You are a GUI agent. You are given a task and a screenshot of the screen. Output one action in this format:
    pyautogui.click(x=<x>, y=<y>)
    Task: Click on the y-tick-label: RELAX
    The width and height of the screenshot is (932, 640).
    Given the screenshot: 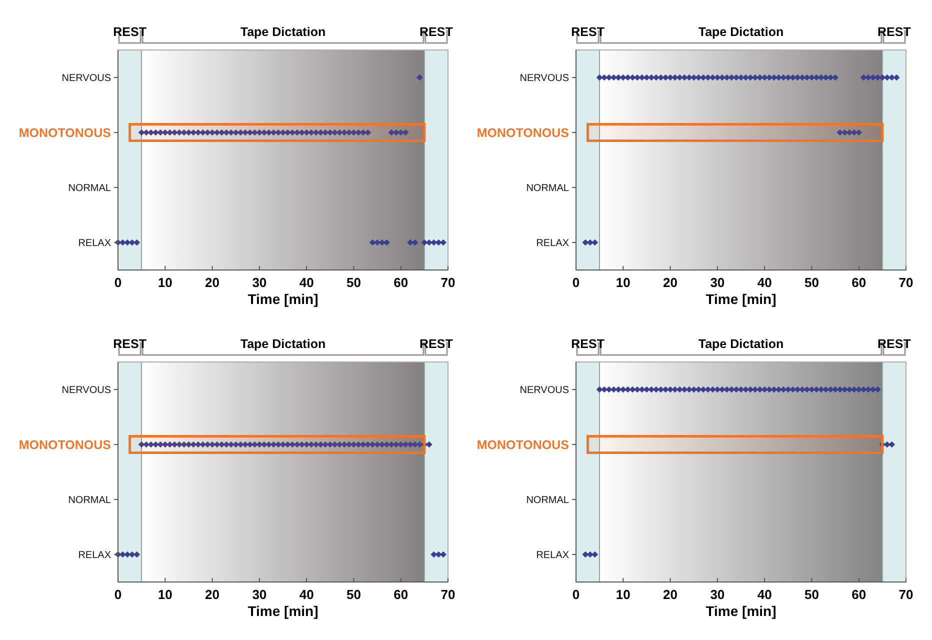 What is the action you would take?
    pyautogui.click(x=553, y=555)
    